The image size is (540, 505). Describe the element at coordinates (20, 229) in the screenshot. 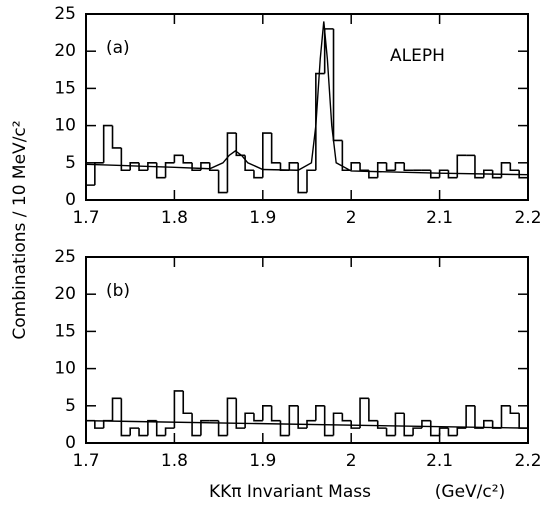

I see `y-axis-label: Combinations / 10 MeV/c²` at that location.